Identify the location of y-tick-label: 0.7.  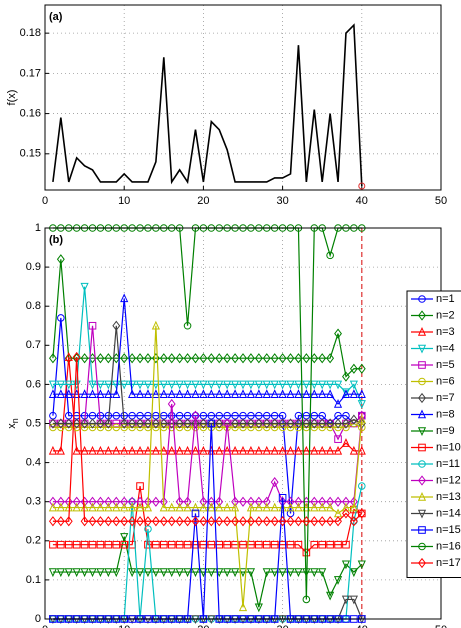
(33, 345).